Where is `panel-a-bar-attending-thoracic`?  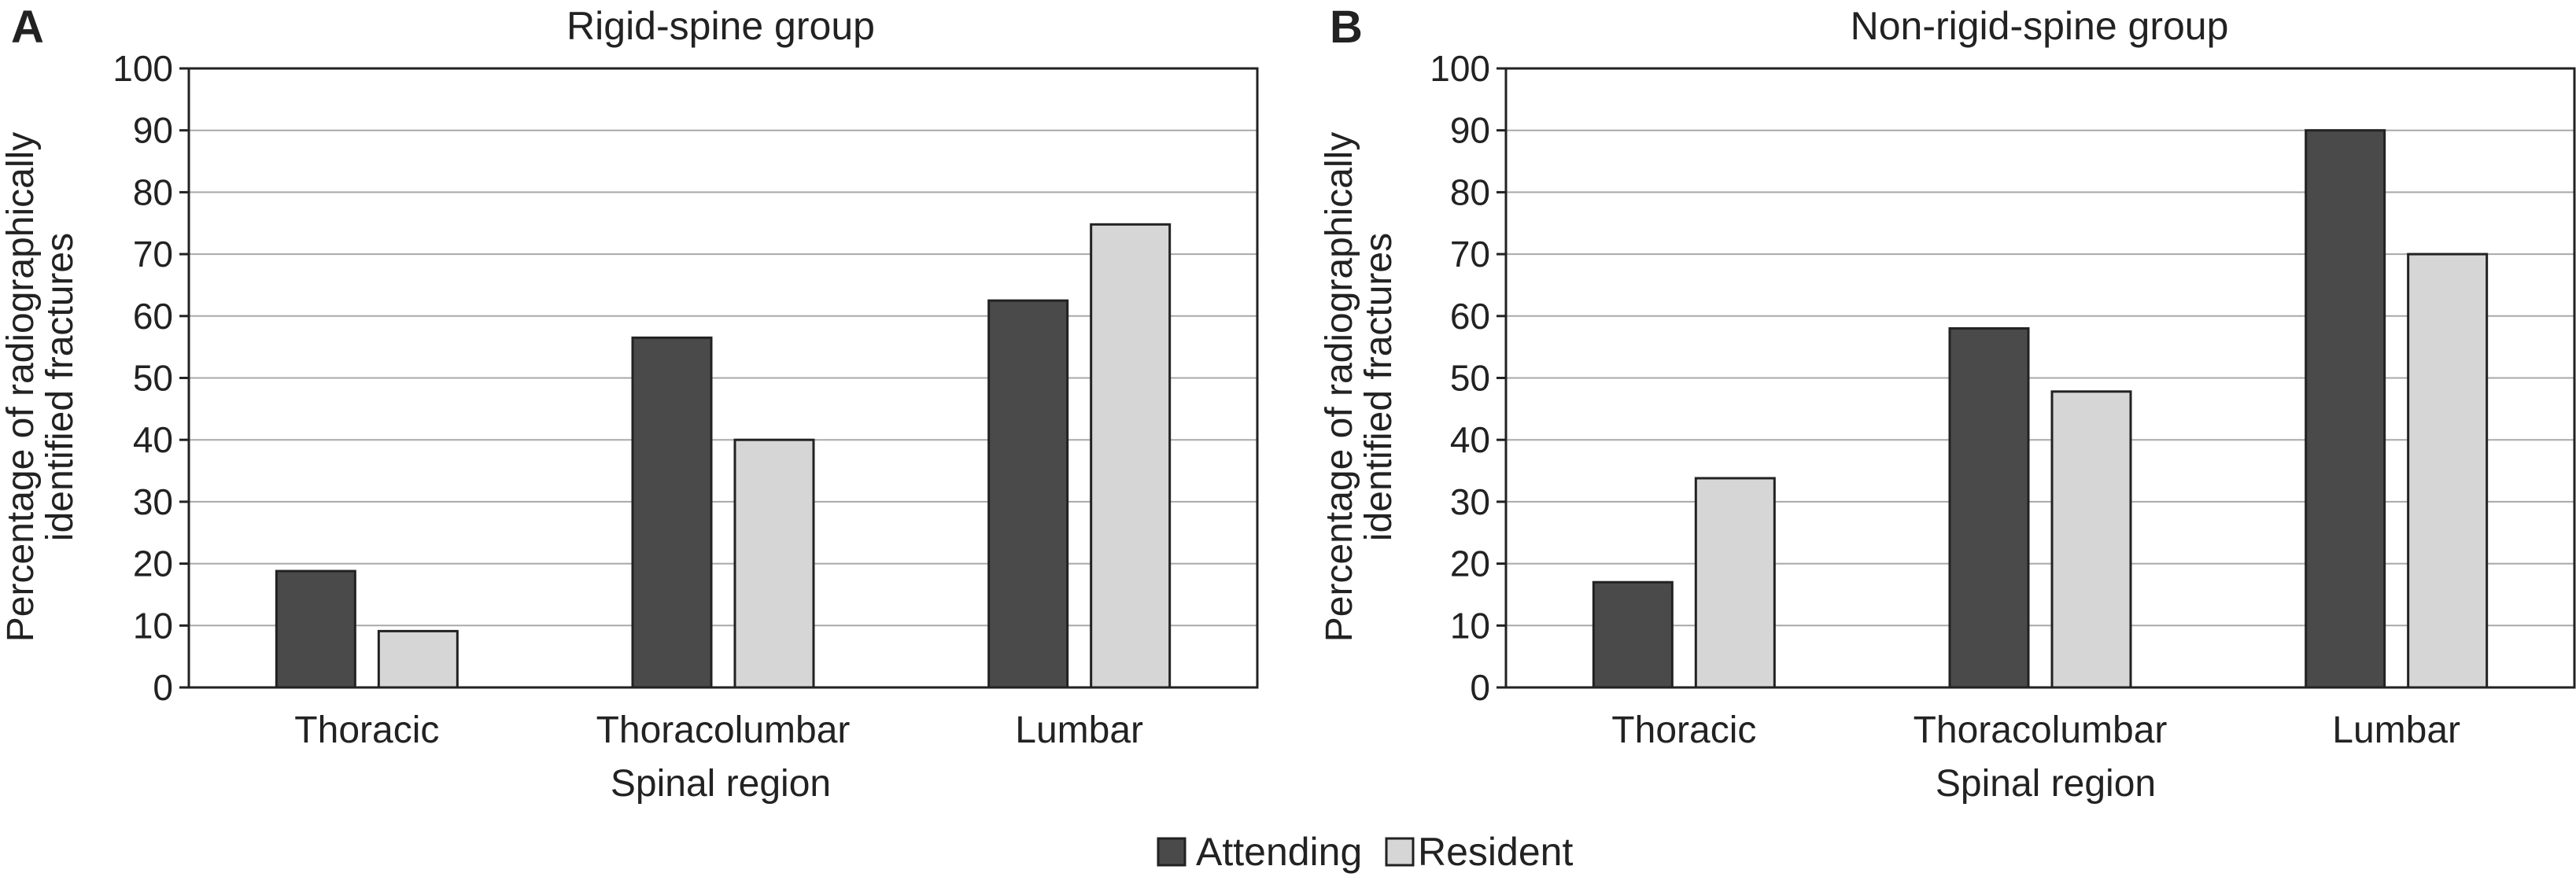 panel-a-bar-attending-thoracic is located at coordinates (316, 629).